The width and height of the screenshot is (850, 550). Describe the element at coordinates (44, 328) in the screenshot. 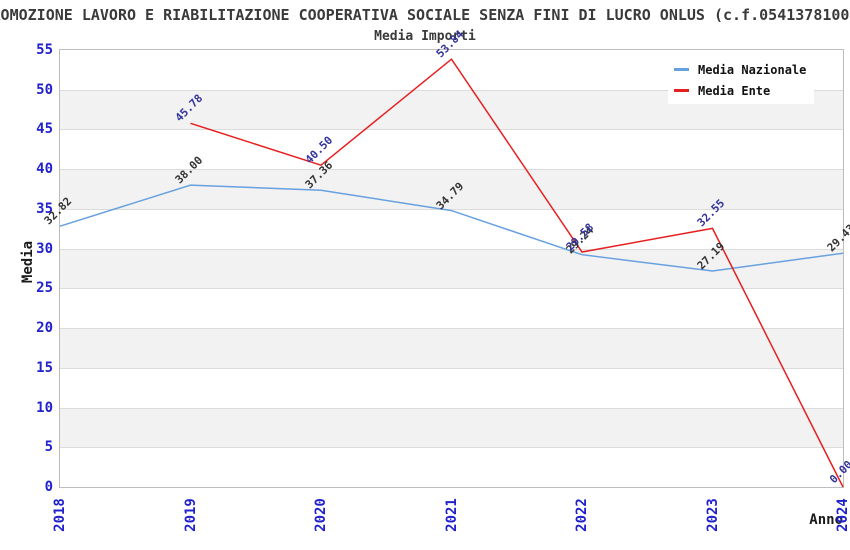

I see `y-tick-label: 20` at that location.